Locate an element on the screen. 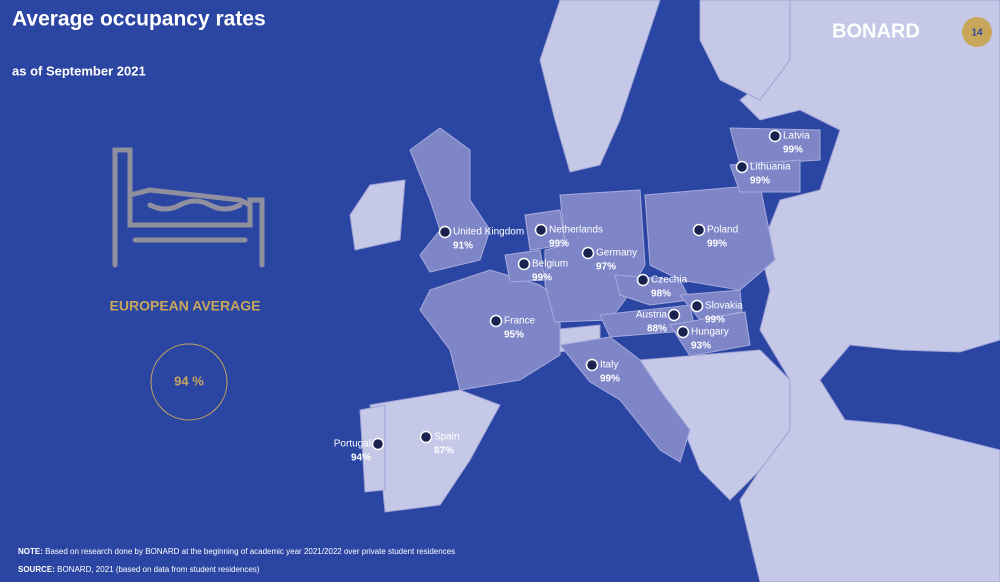 Image resolution: width=1000 pixels, height=587 pixels. country-name: Portugal is located at coordinates (352, 444).